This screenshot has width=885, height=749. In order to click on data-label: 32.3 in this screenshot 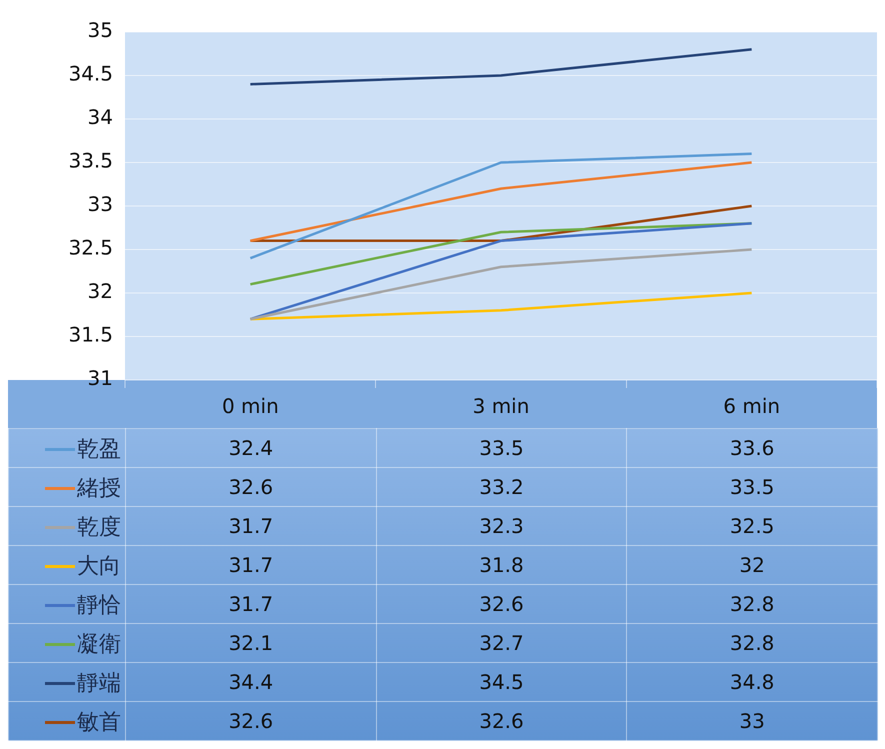, I will do `click(501, 526)`.